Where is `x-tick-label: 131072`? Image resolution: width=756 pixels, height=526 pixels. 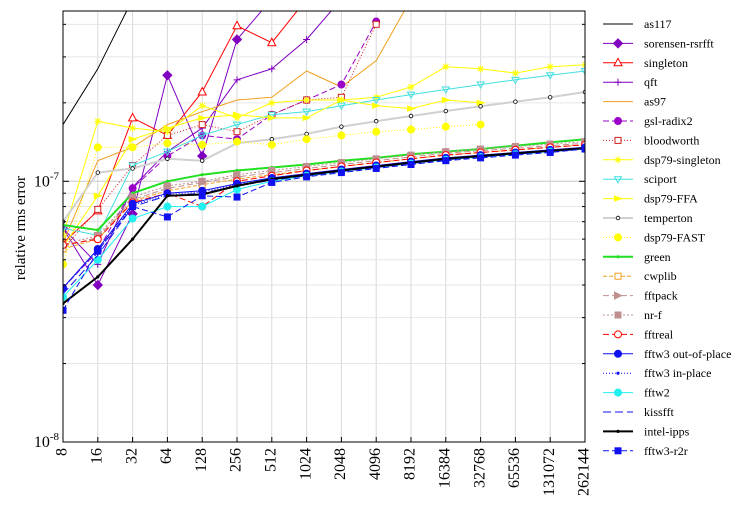 x-tick-label: 131072 is located at coordinates (549, 472).